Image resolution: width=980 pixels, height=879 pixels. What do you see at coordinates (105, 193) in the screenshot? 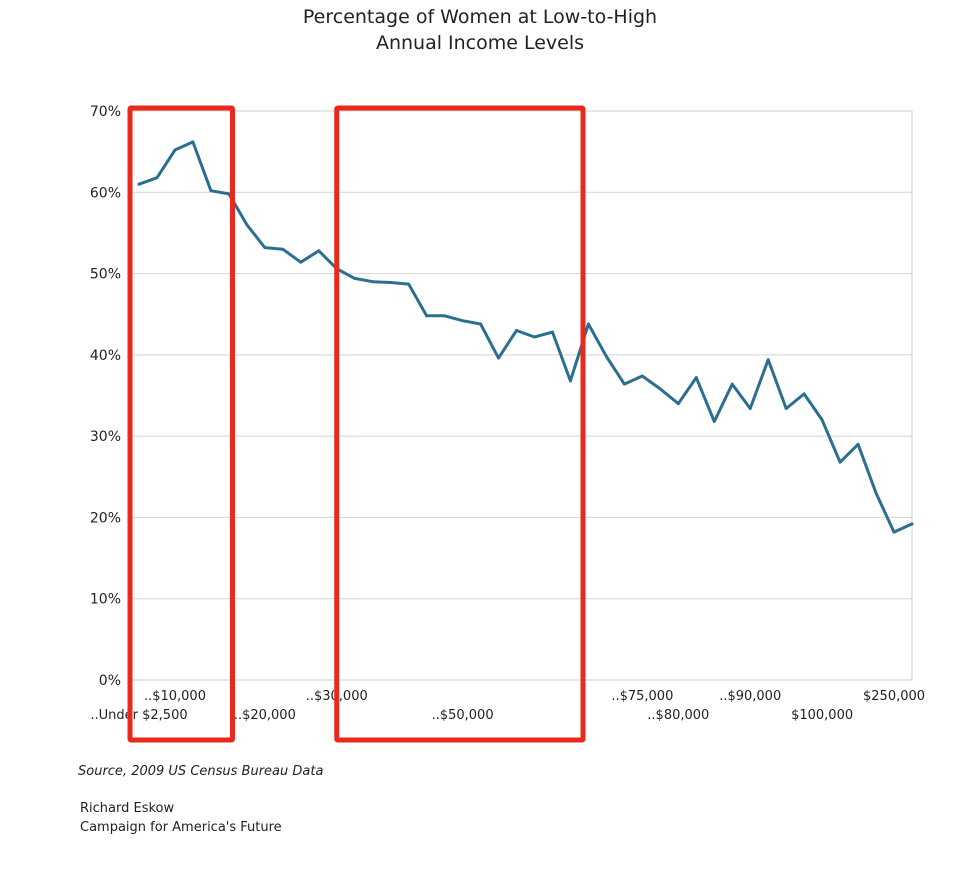
I see `y-tick-label: 60%` at bounding box center [105, 193].